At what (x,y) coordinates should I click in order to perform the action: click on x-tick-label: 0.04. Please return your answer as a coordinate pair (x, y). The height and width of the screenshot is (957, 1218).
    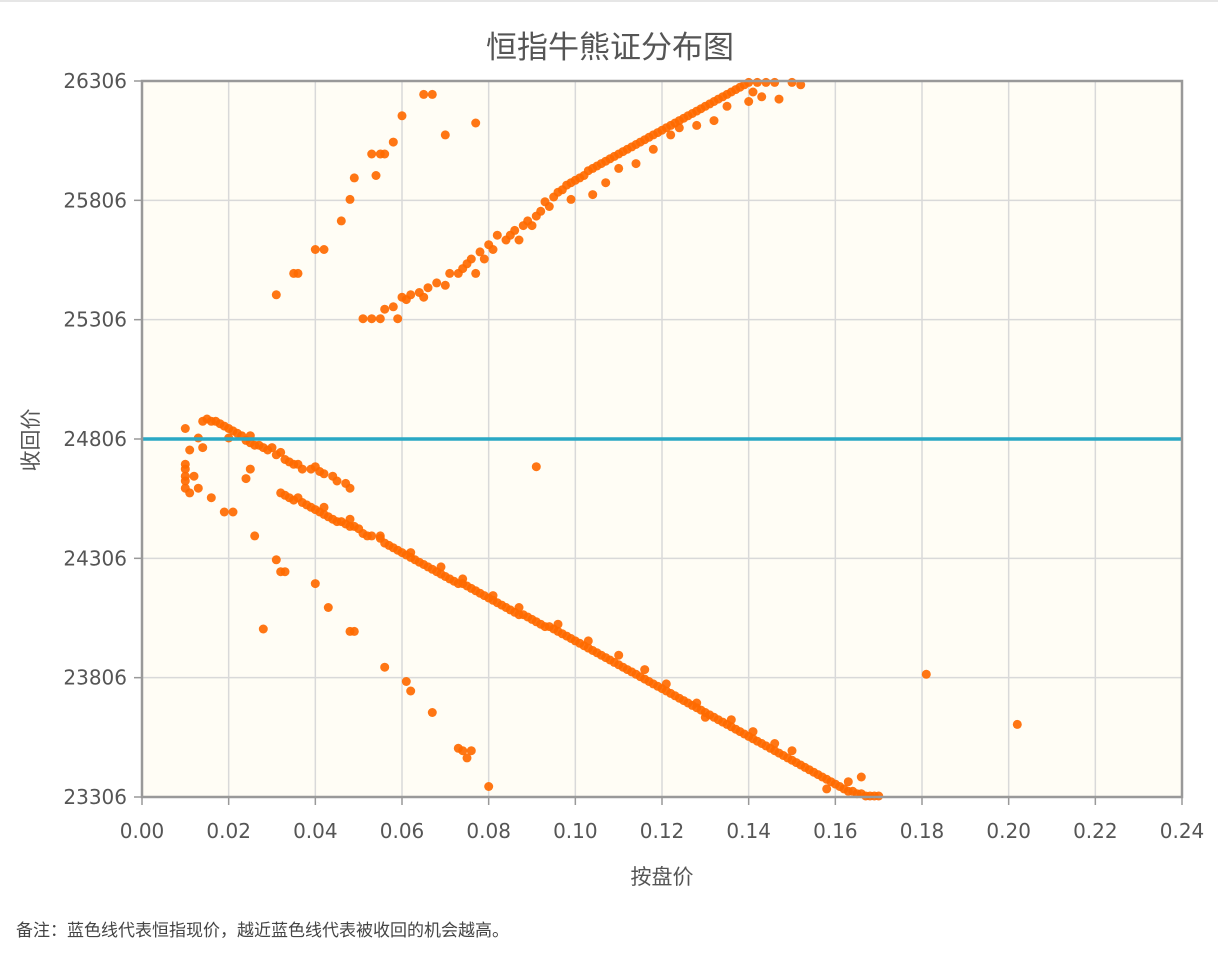
    Looking at the image, I should click on (315, 831).